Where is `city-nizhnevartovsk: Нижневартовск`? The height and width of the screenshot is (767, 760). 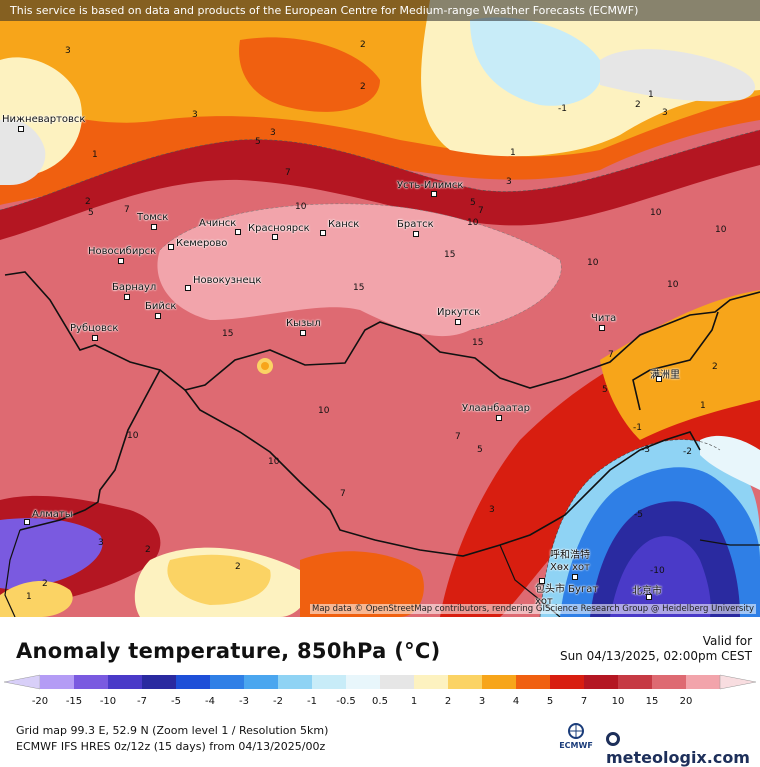 city-nizhnevartovsk: Нижневартовск is located at coordinates (43, 123).